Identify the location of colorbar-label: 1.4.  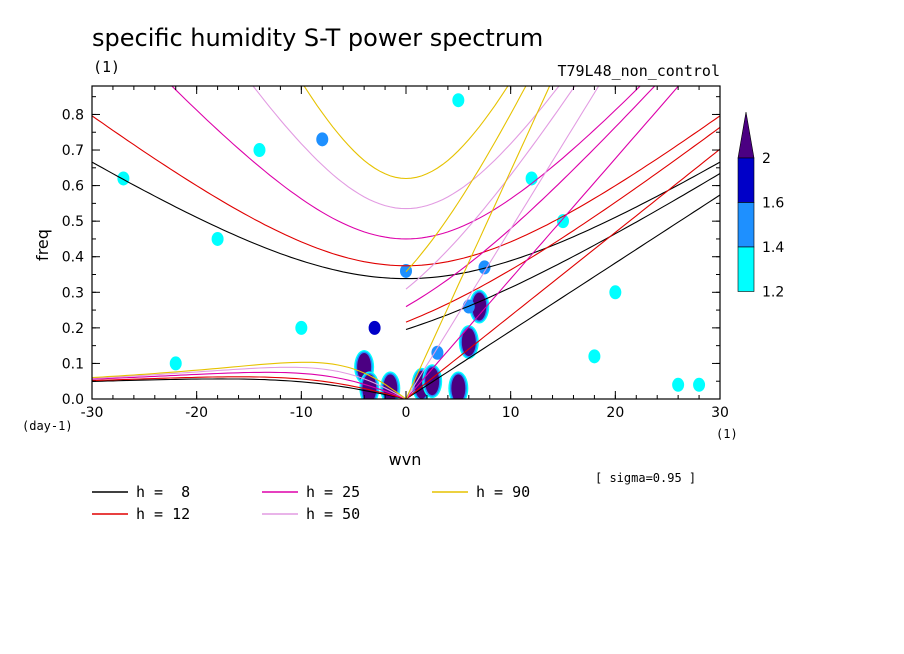
(773, 248).